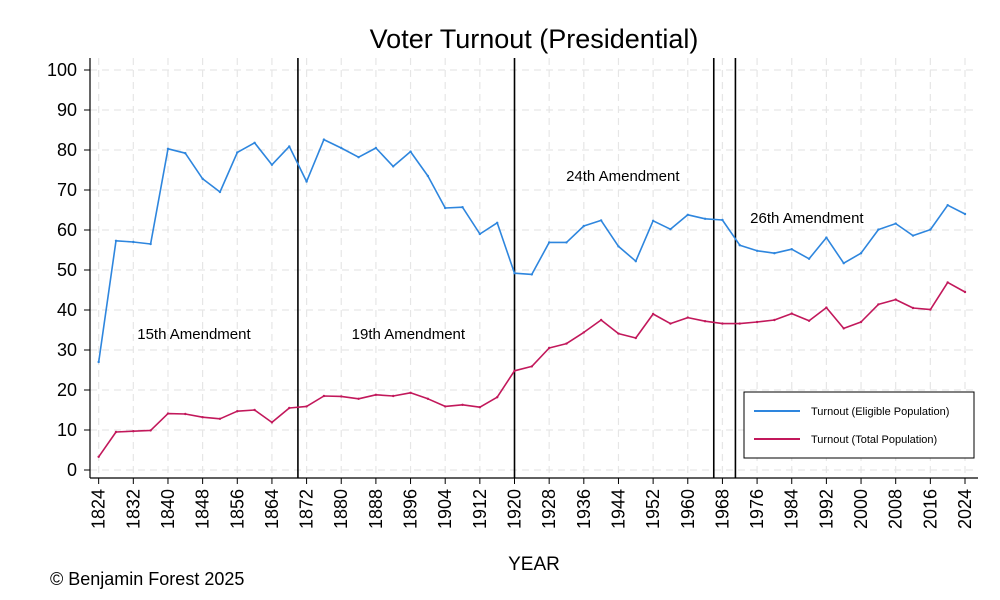 Image resolution: width=1000 pixels, height=600 pixels. What do you see at coordinates (409, 334) in the screenshot?
I see `amendment-label: 19th Amendment` at bounding box center [409, 334].